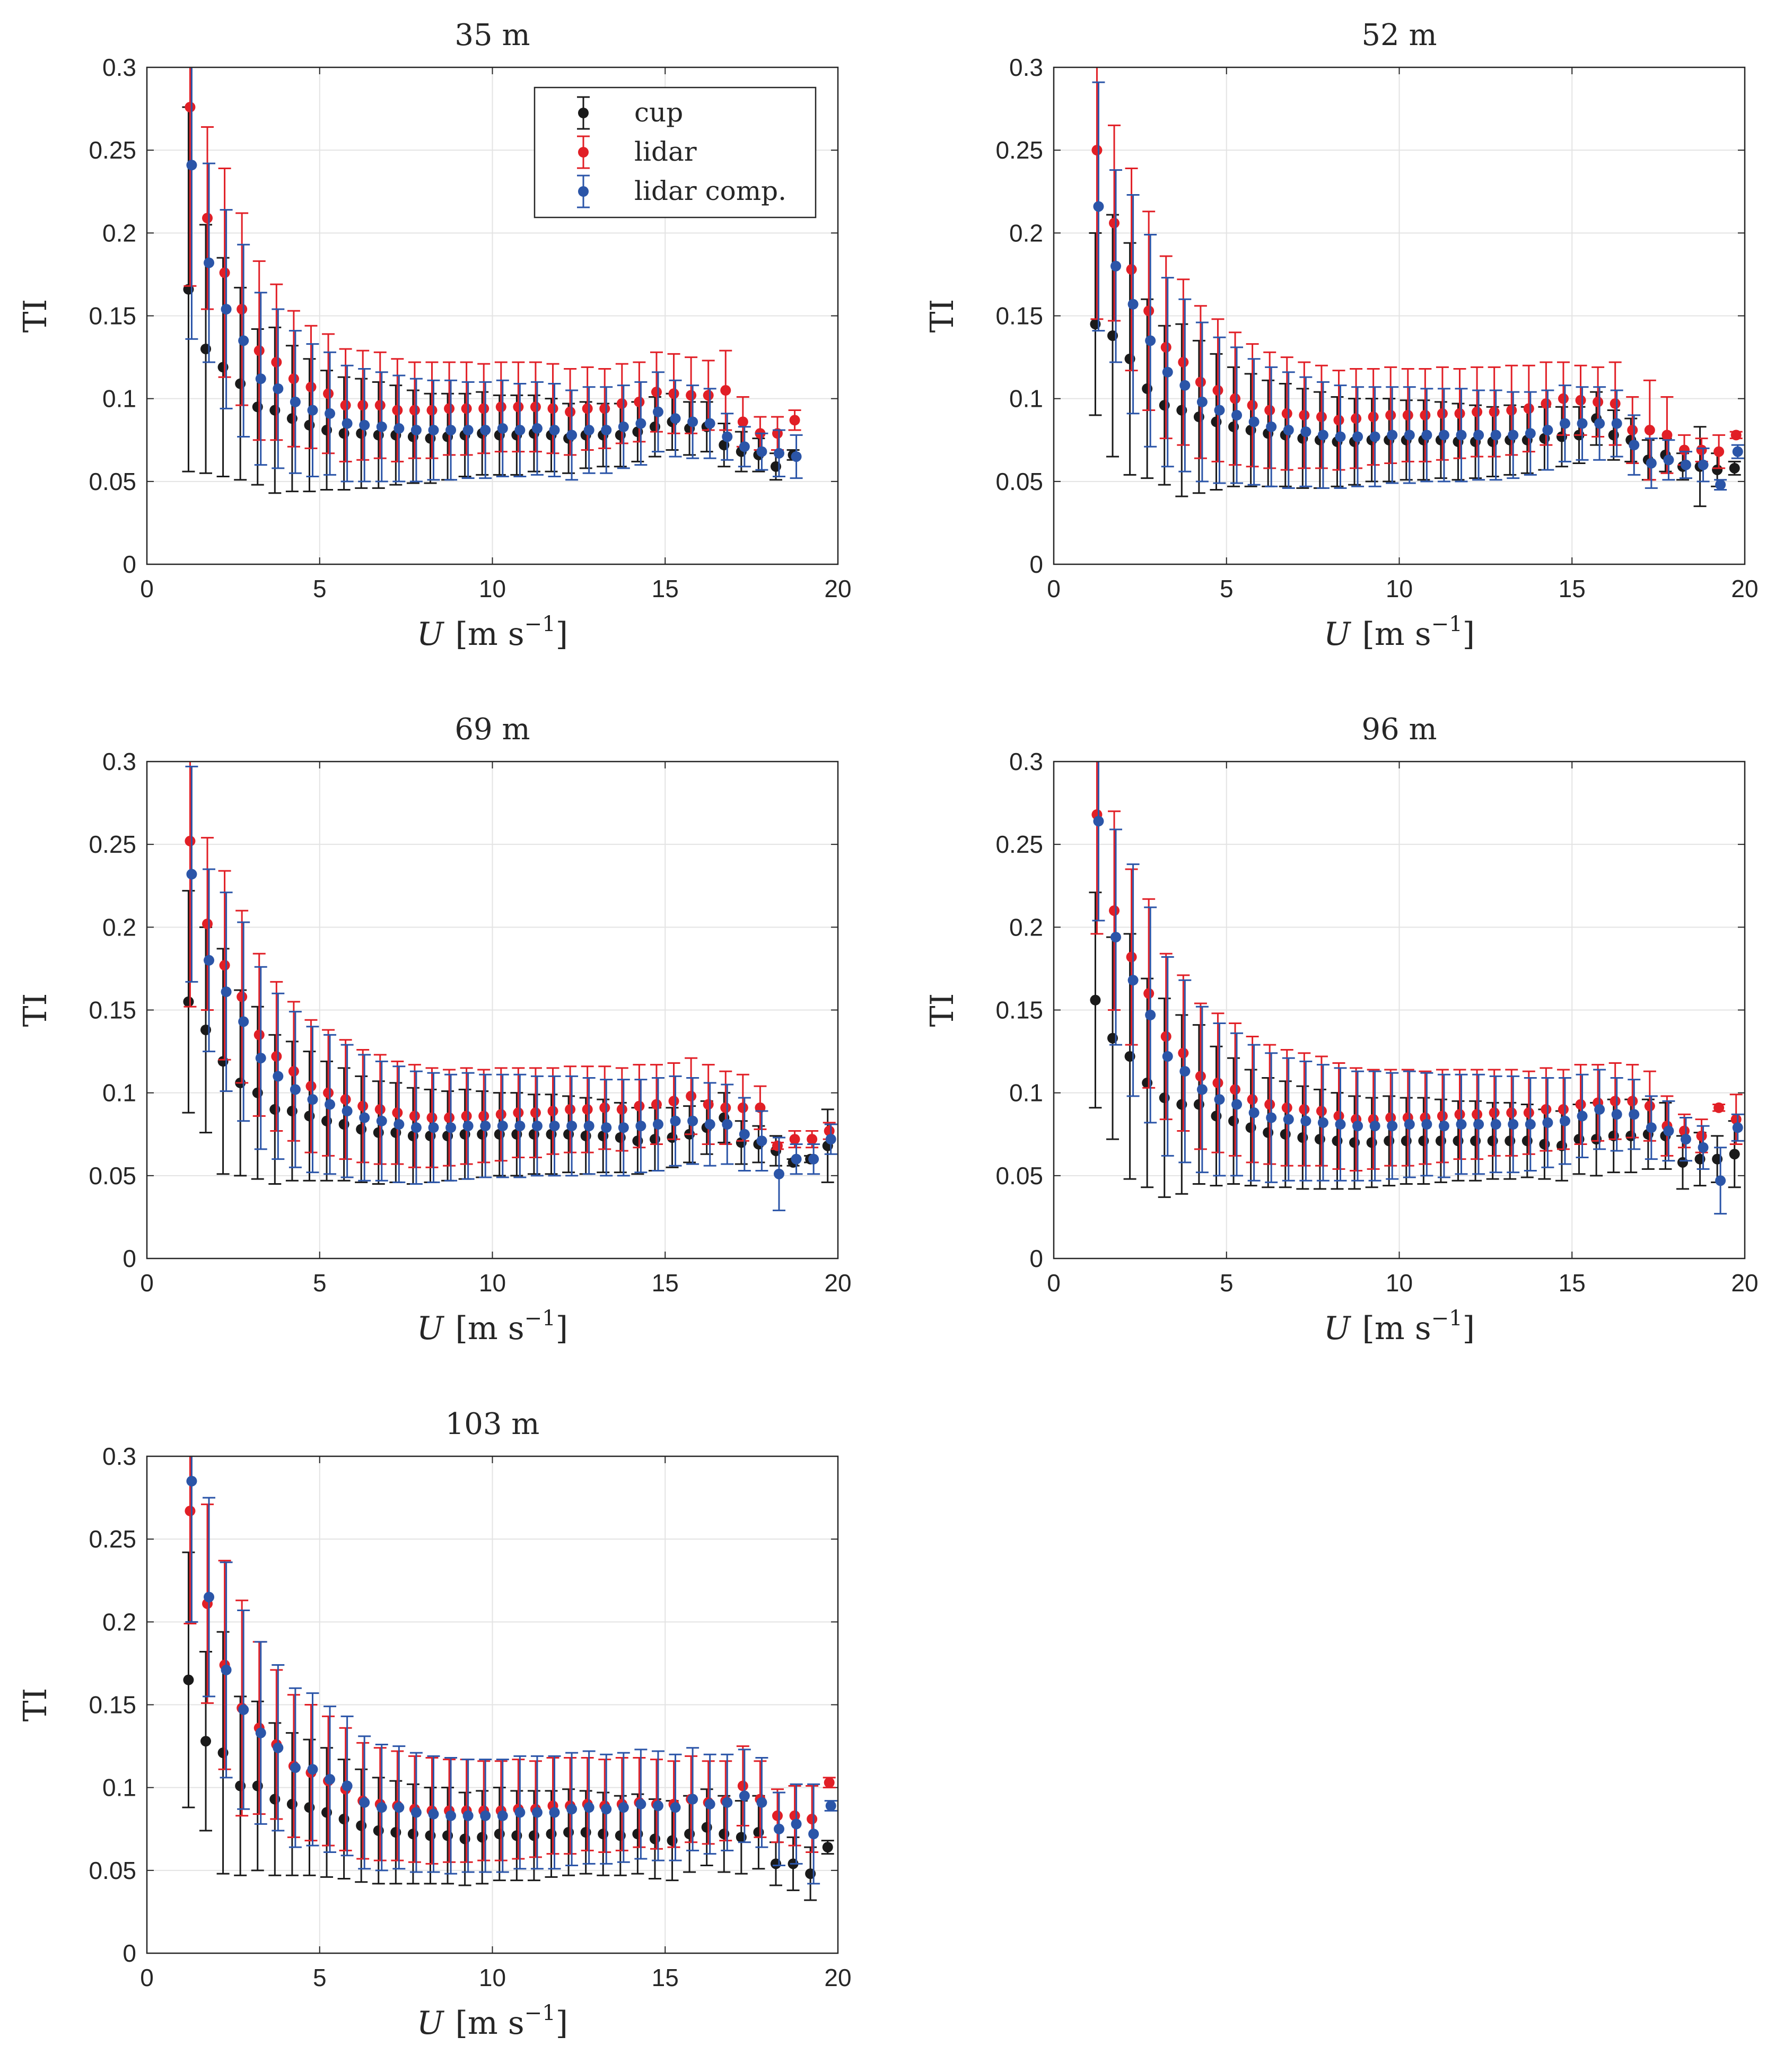 This screenshot has width=1784, height=2072. I want to click on legend-entry: lidar comp., so click(710, 191).